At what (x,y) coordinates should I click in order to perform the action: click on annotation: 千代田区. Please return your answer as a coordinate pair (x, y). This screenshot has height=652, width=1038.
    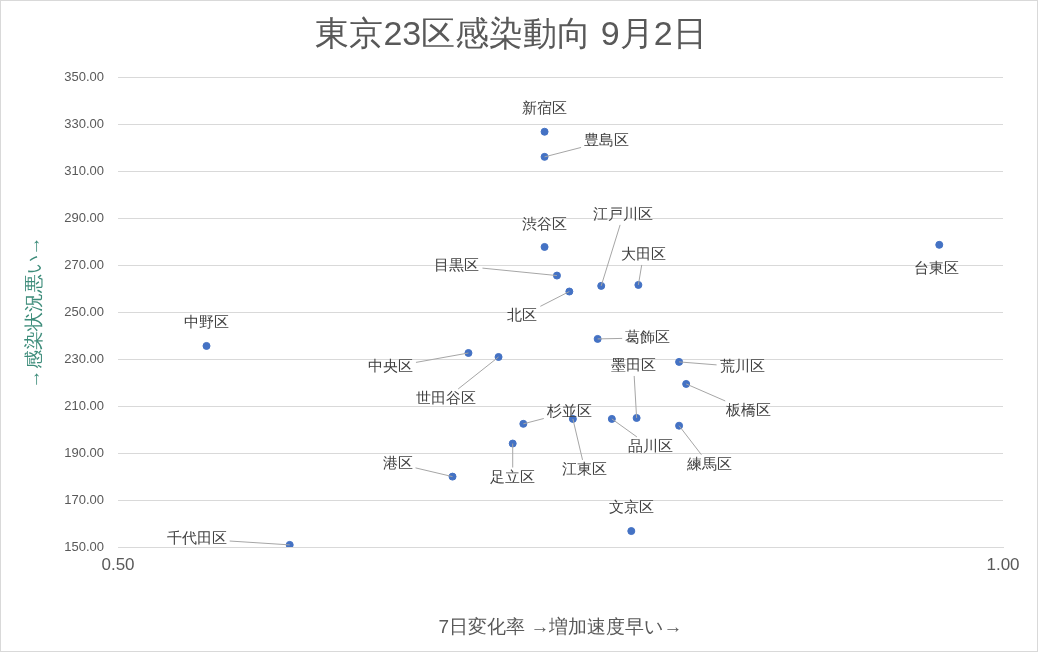
    Looking at the image, I should click on (196, 538).